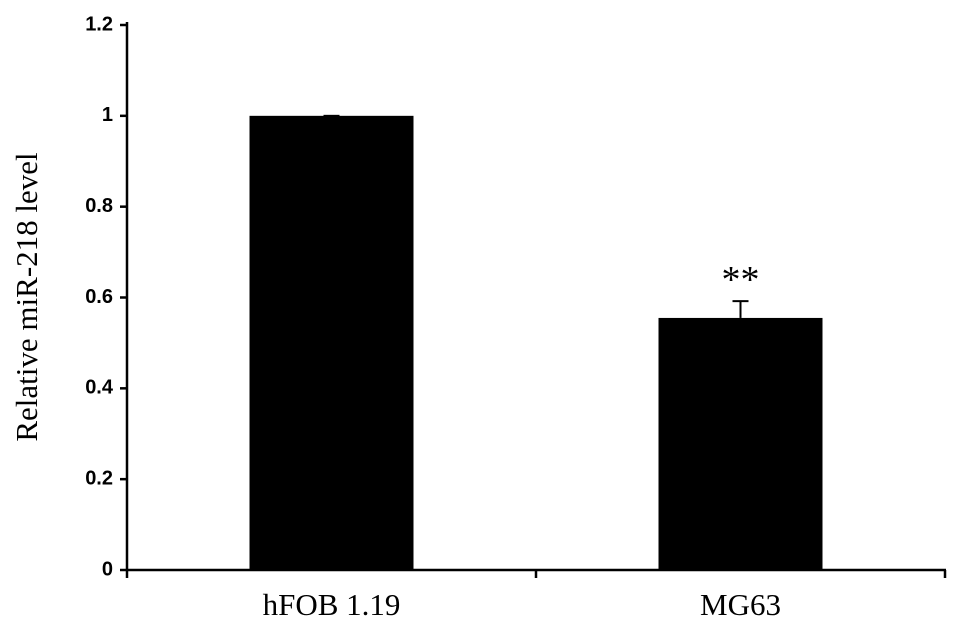 Image resolution: width=969 pixels, height=632 pixels. I want to click on significance-label: **, so click(741, 280).